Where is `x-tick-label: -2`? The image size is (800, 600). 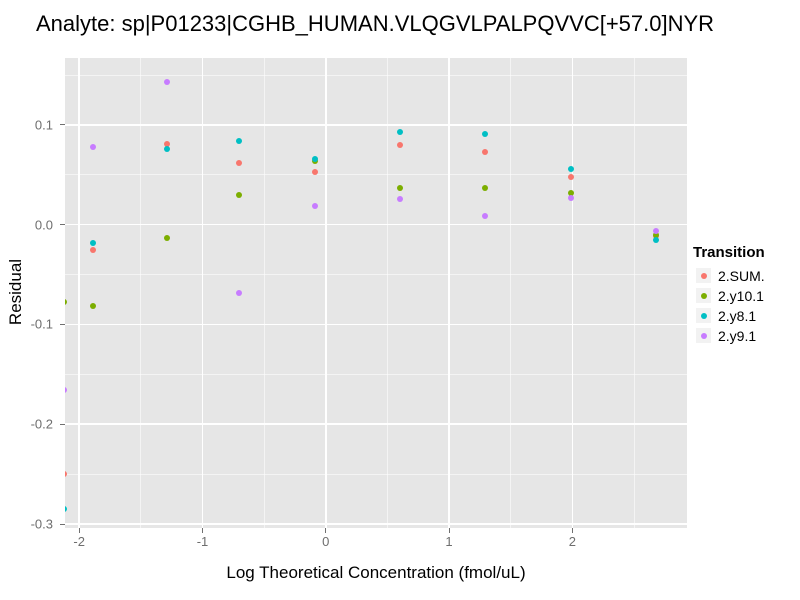 x-tick-label: -2 is located at coordinates (79, 541).